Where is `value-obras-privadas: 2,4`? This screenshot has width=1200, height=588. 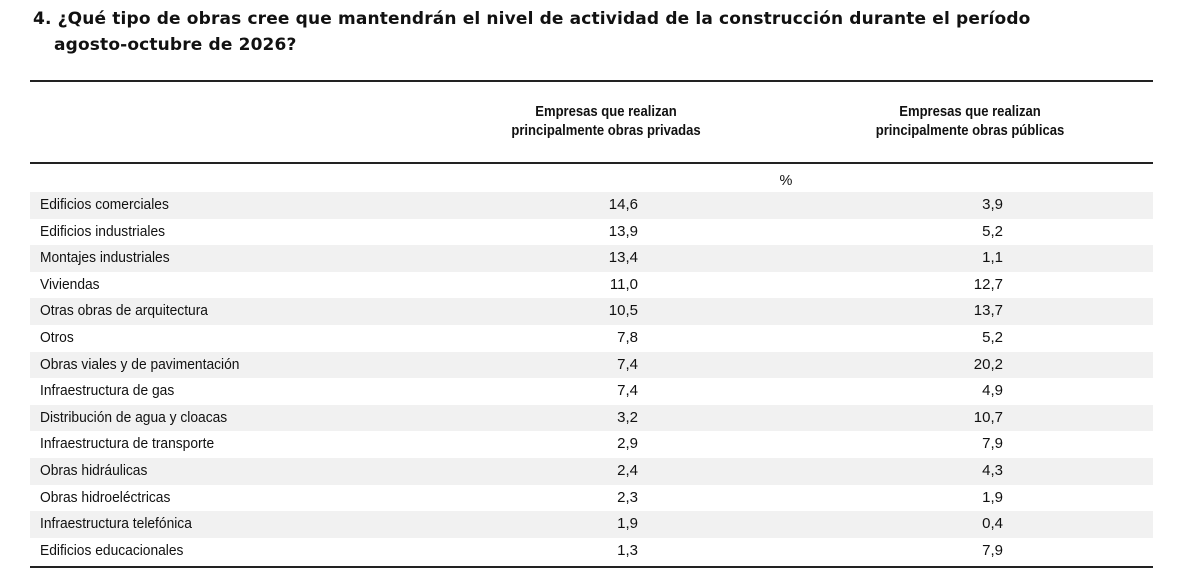 value-obras-privadas: 2,4 is located at coordinates (627, 470).